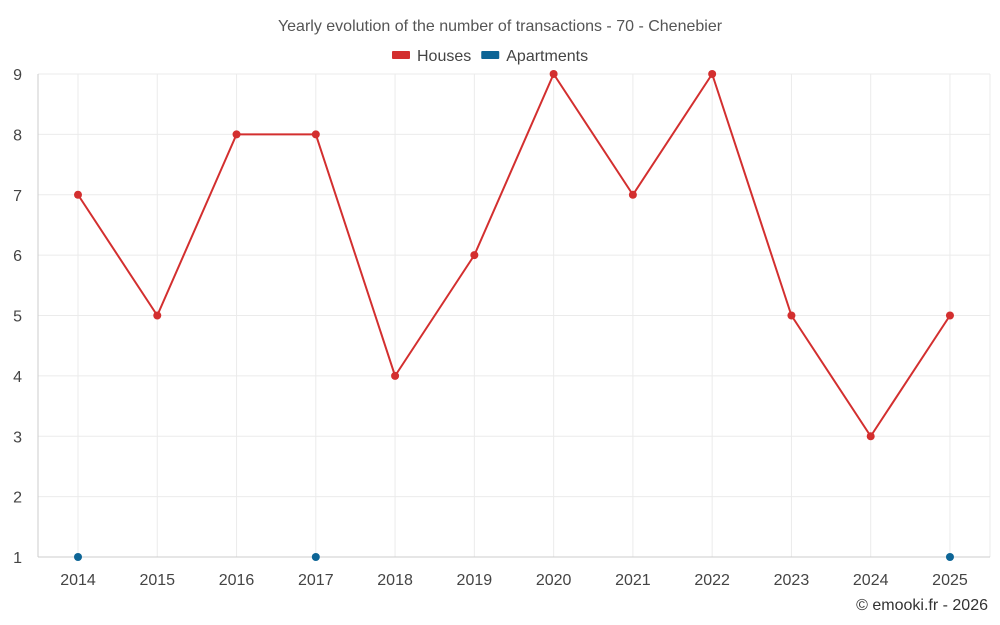 The image size is (1000, 625). I want to click on legend-item-apartments: Apartments, so click(534, 56).